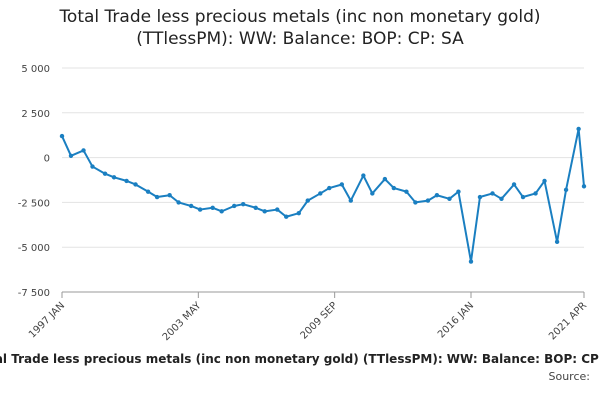  Describe the element at coordinates (34, 293) in the screenshot. I see `y-tick-label: -7 500` at that location.